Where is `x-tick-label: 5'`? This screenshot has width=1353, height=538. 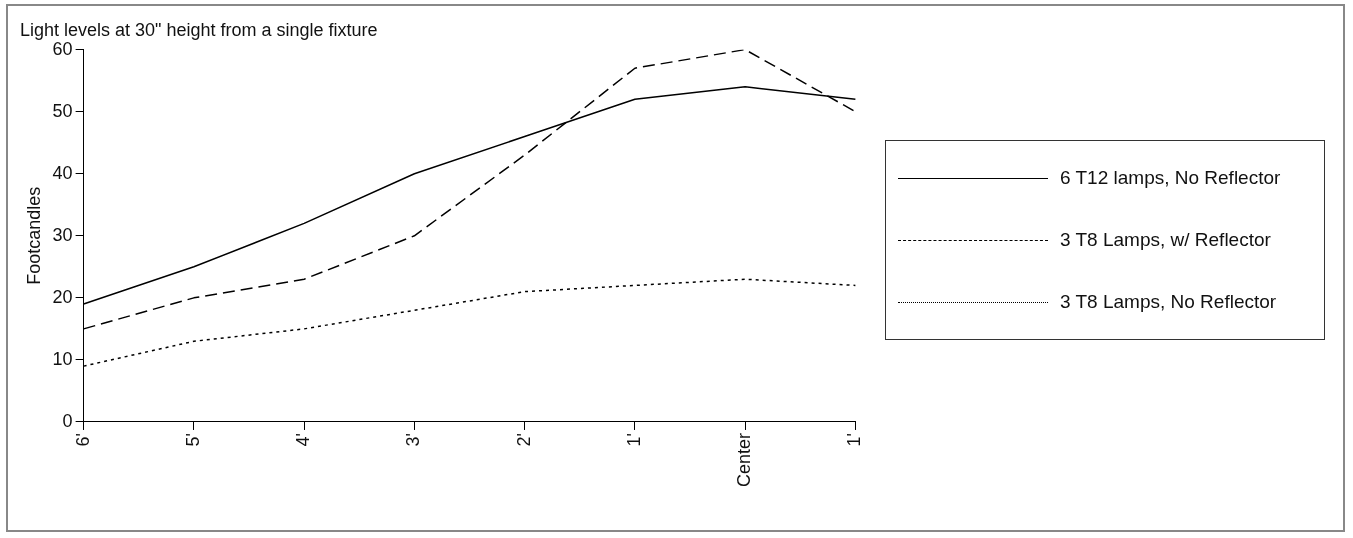 x-tick-label: 5' is located at coordinates (192, 439).